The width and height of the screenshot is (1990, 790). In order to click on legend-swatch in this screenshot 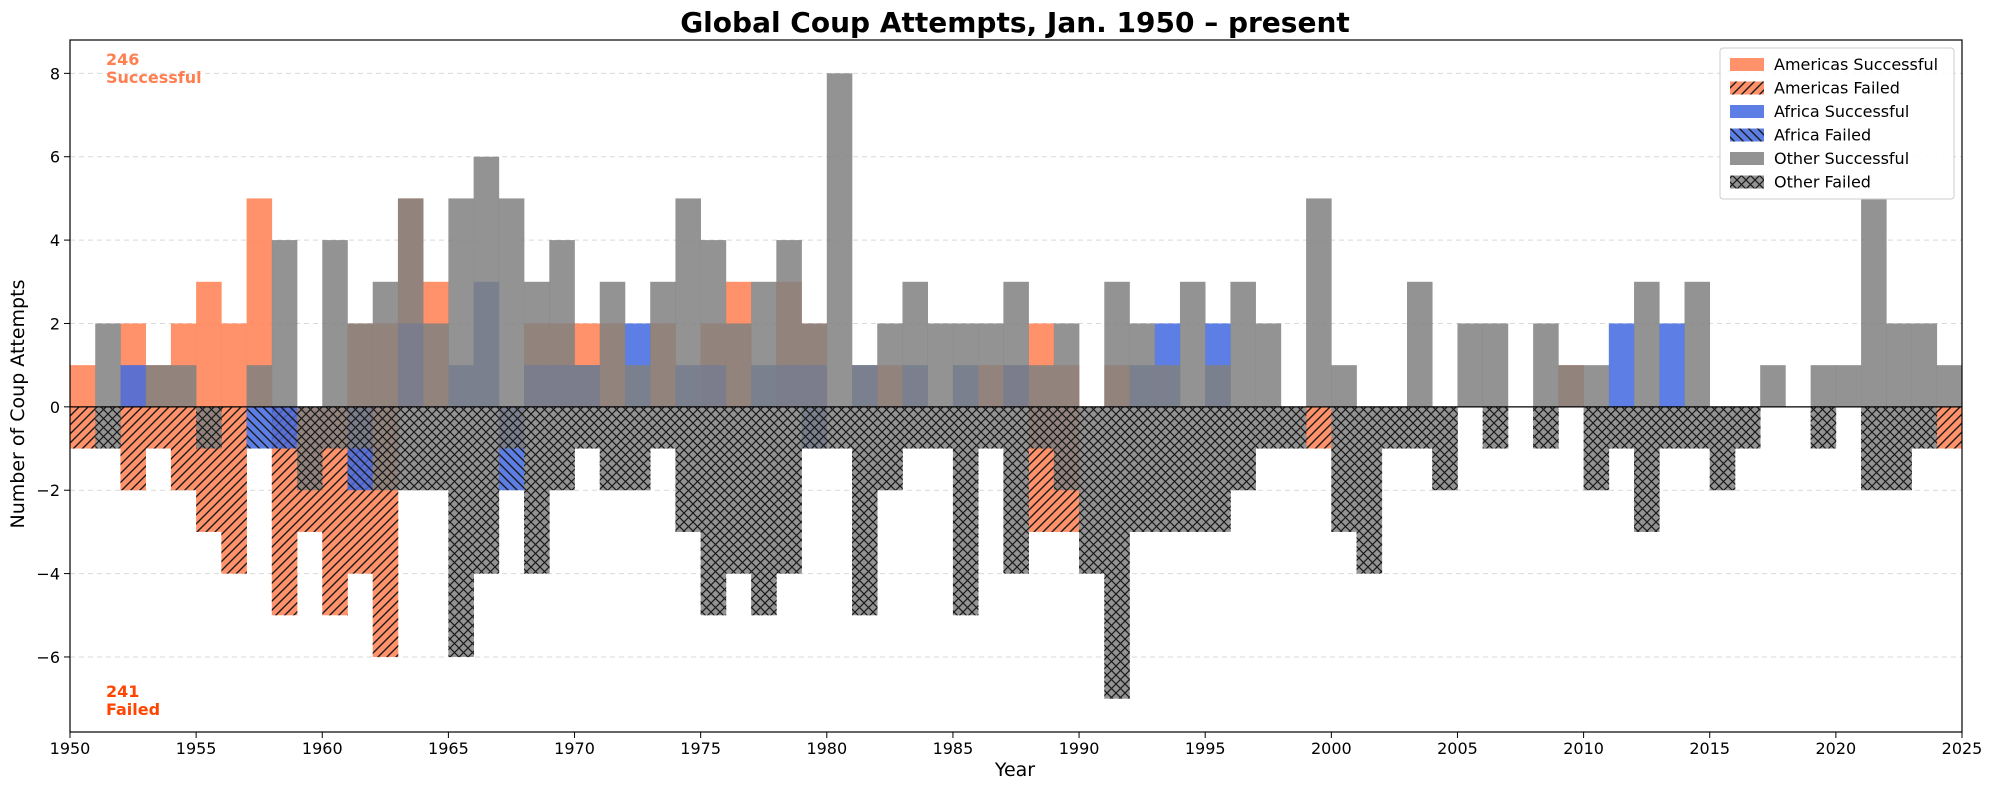, I will do `click(1747, 64)`.